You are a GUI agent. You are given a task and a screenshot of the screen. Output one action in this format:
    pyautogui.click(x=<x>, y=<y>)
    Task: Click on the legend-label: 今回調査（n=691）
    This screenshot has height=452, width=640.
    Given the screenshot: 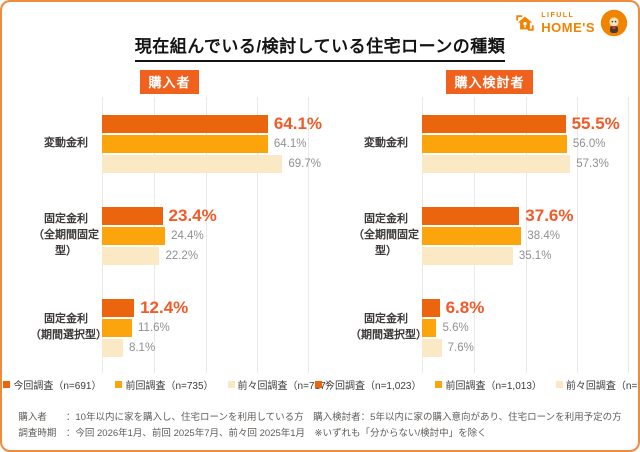 What is the action you would take?
    pyautogui.click(x=57, y=386)
    